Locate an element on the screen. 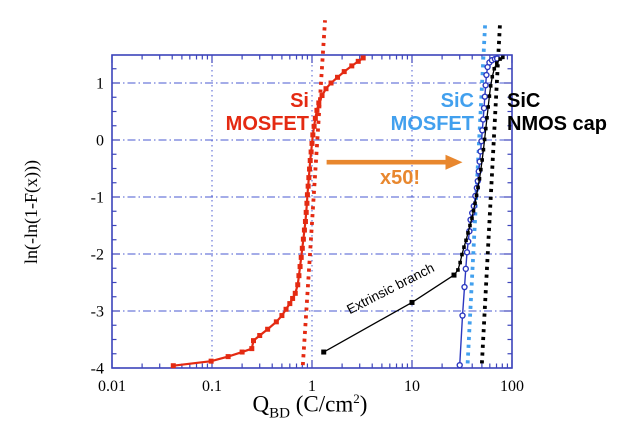  y-tick-label: -1 is located at coordinates (97, 198).